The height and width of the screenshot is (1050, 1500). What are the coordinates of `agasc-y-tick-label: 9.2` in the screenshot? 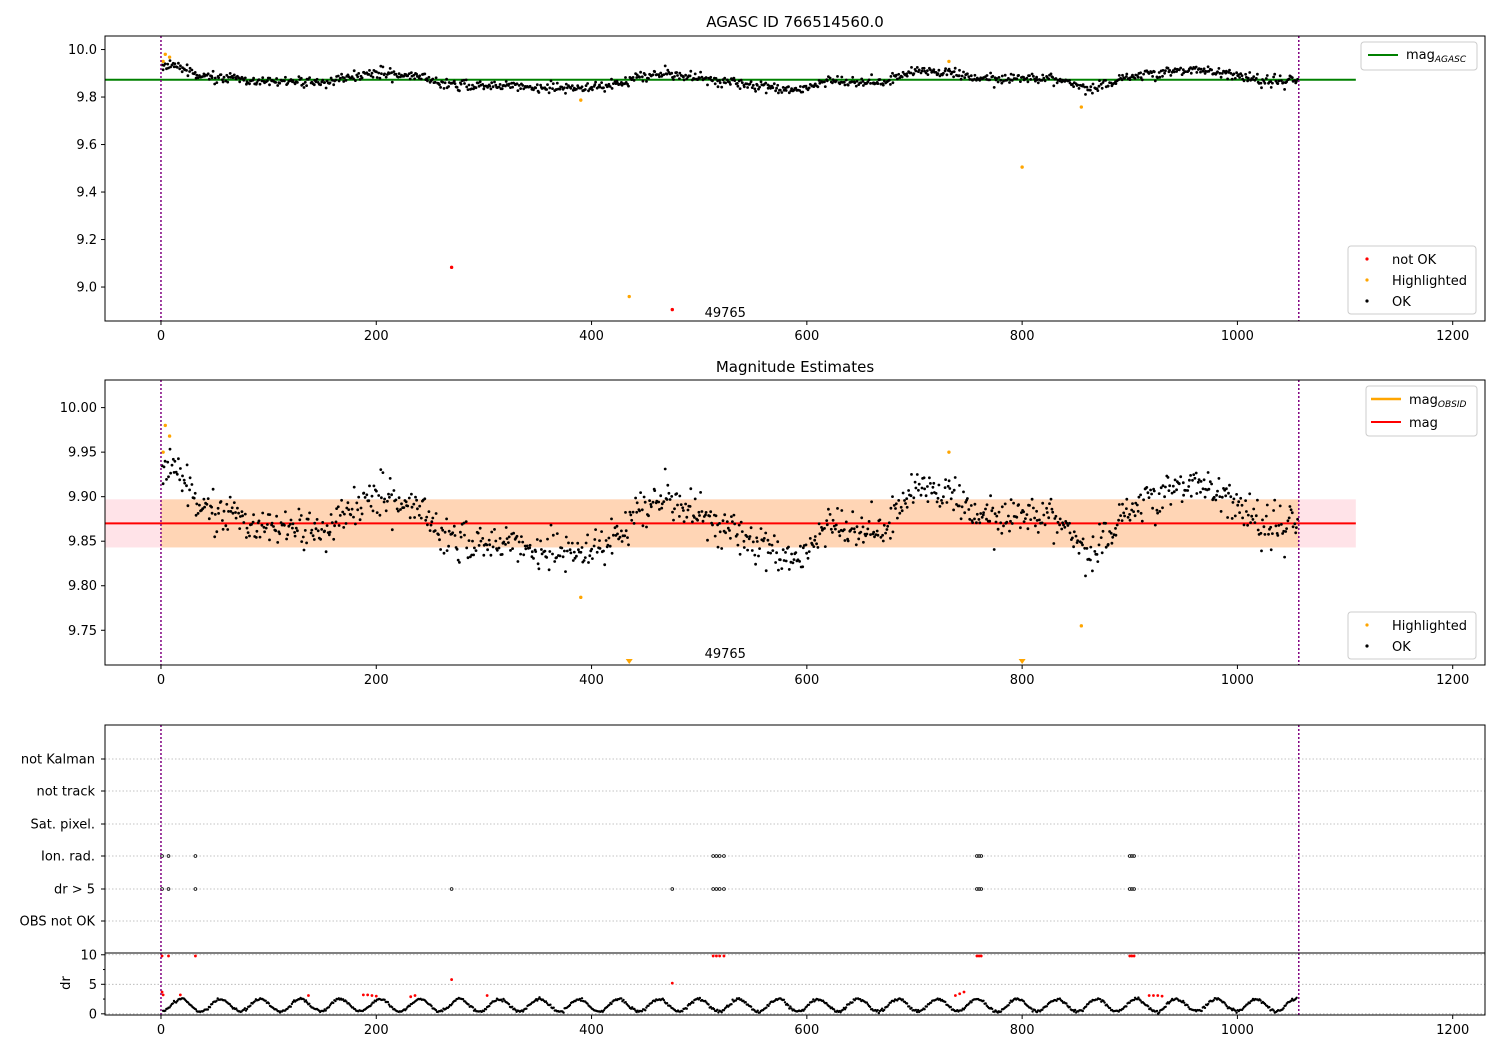 It's located at (86, 240).